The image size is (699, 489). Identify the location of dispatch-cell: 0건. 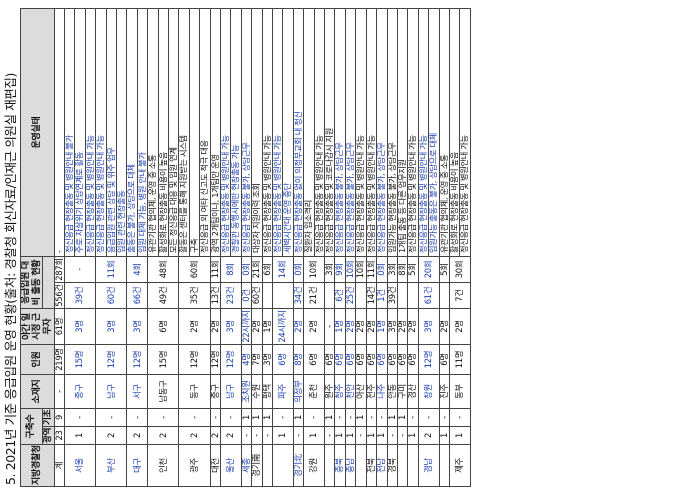
(246, 295).